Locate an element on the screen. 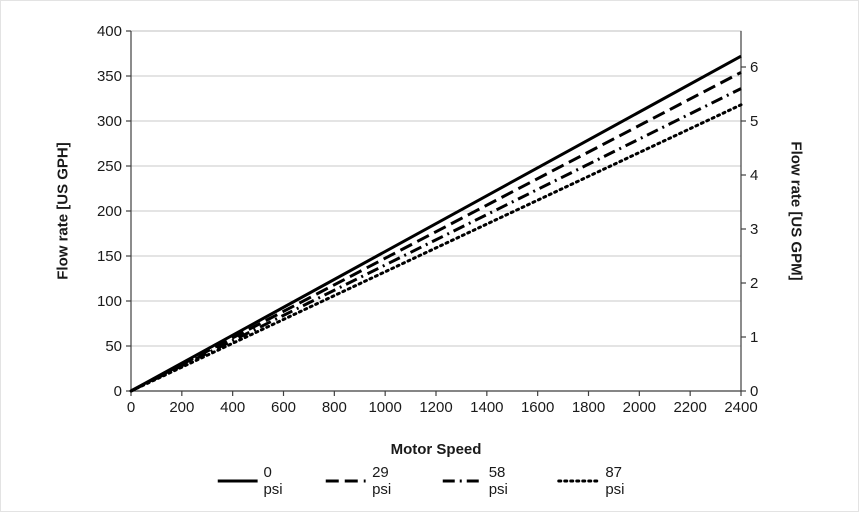 The height and width of the screenshot is (512, 859). x-tick-label: 1400 is located at coordinates (486, 407).